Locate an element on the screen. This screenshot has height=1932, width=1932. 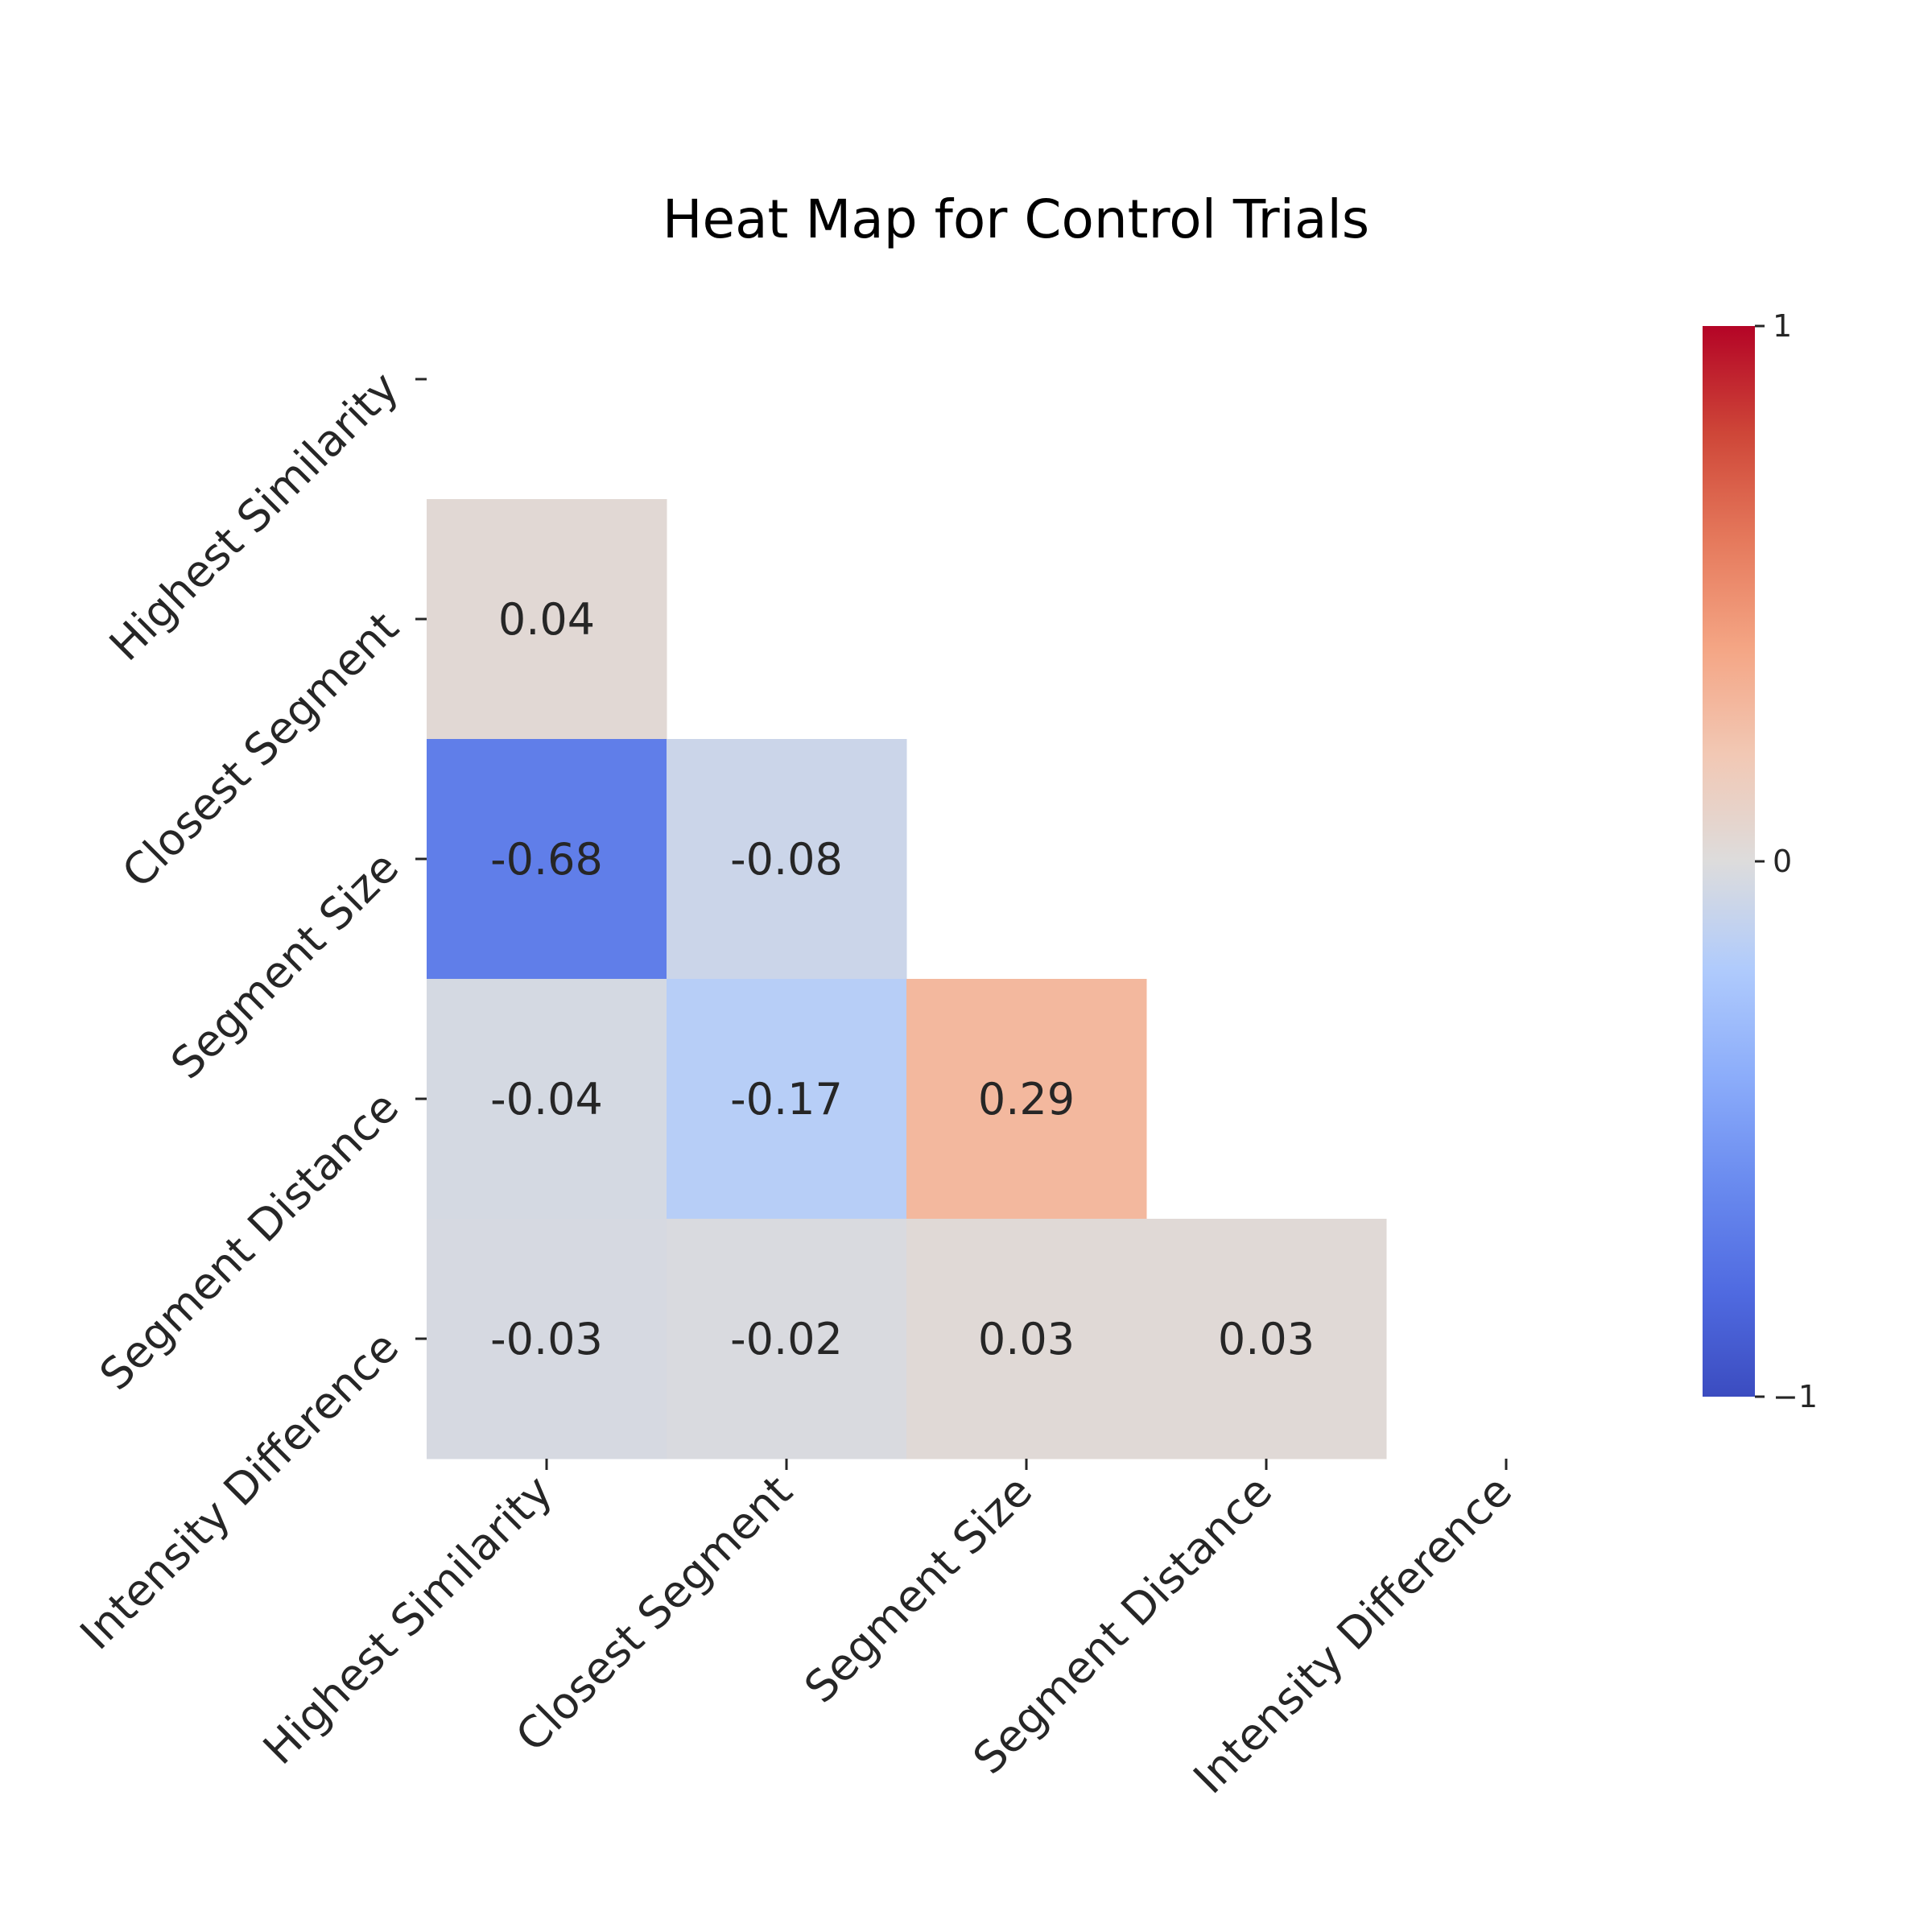
cell-value-label: 0.04 is located at coordinates (546, 619).